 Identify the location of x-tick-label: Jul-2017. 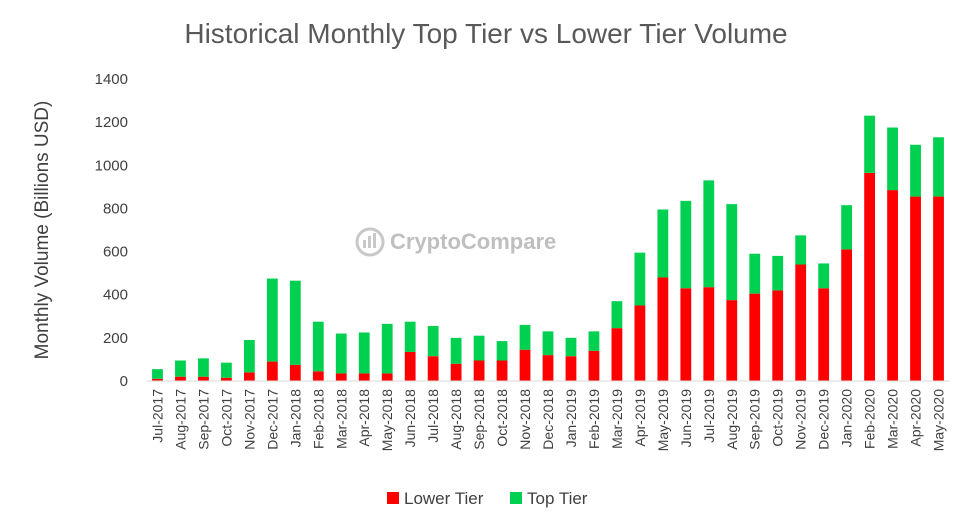
(157, 416).